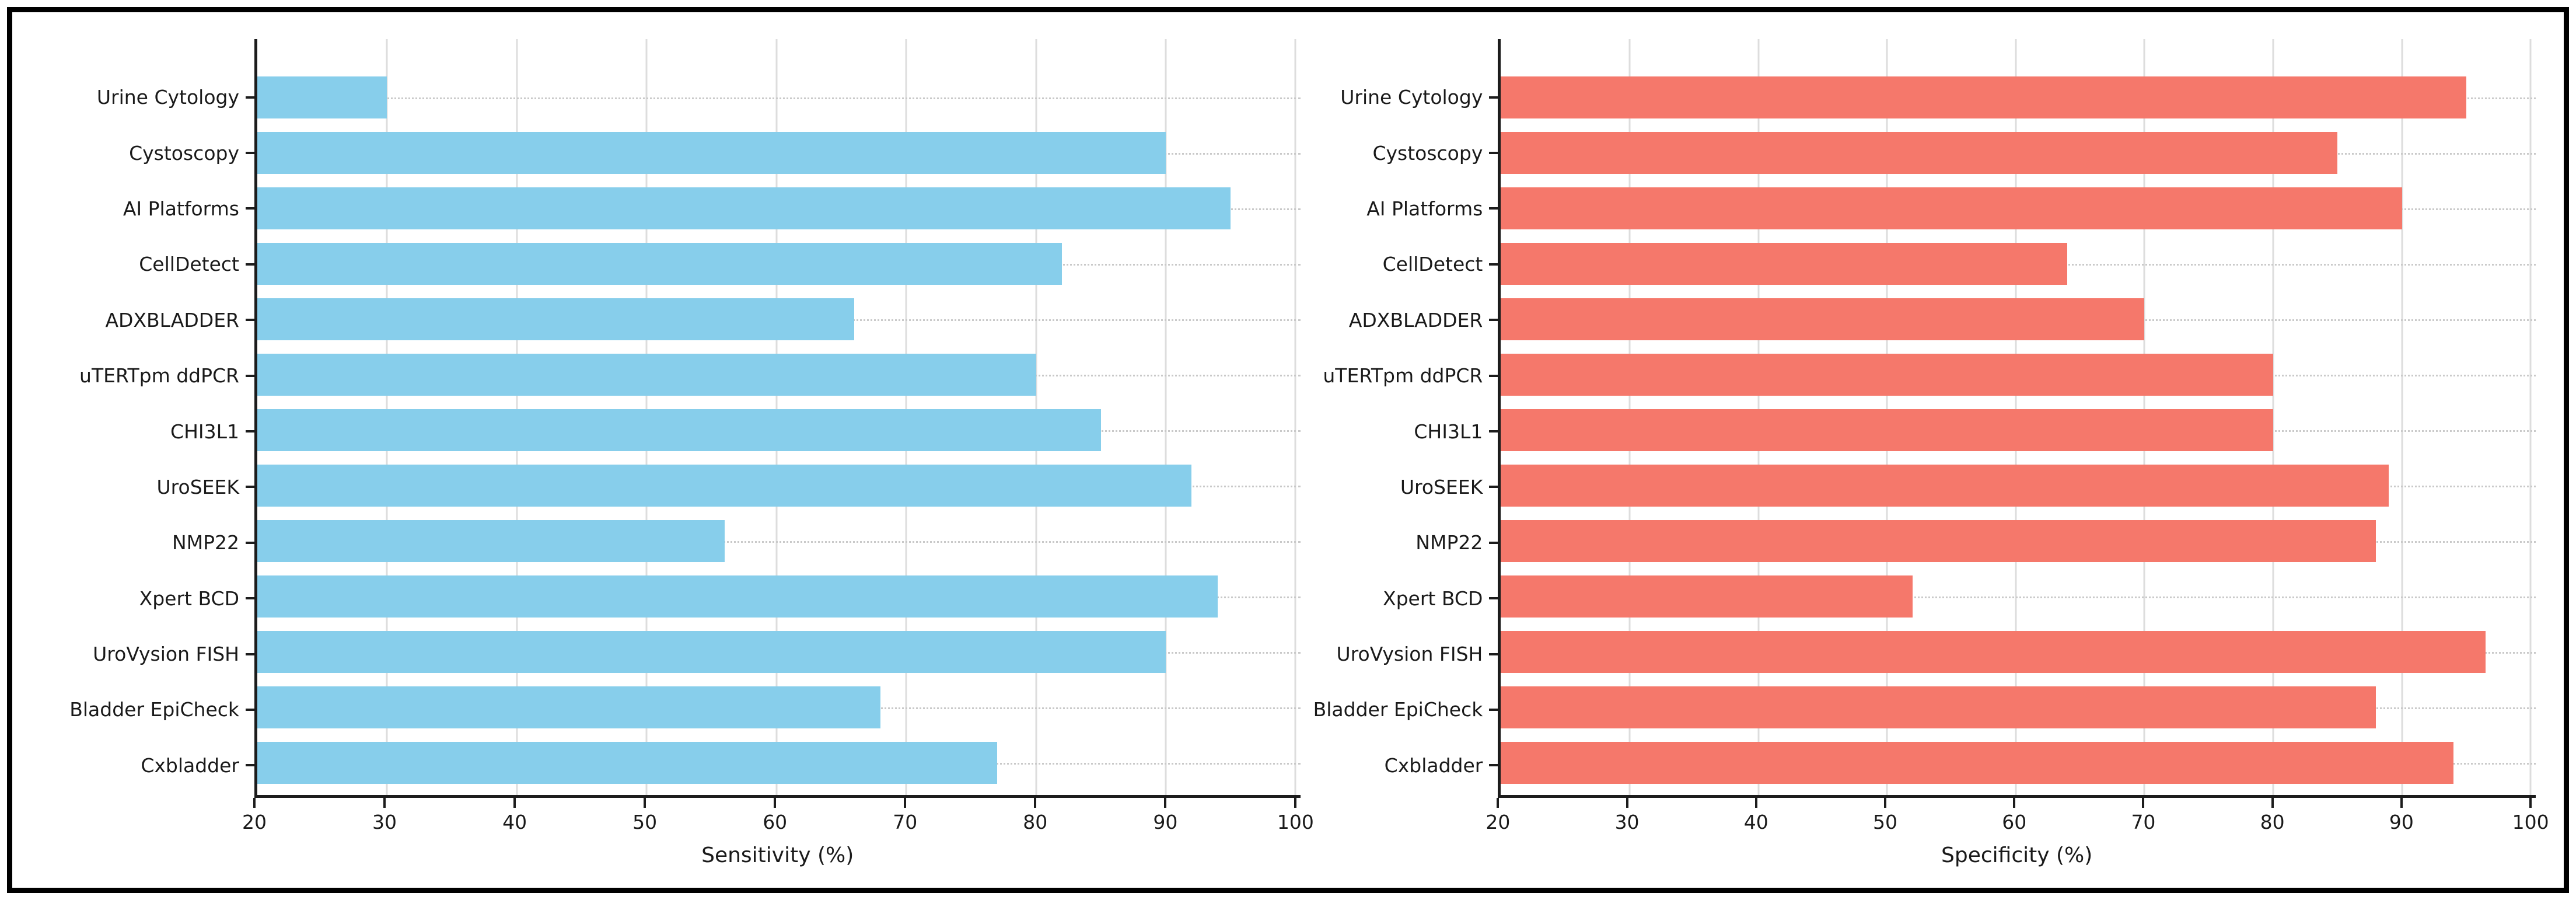 The height and width of the screenshot is (900, 2576). I want to click on x-tick-label: 30, so click(1627, 822).